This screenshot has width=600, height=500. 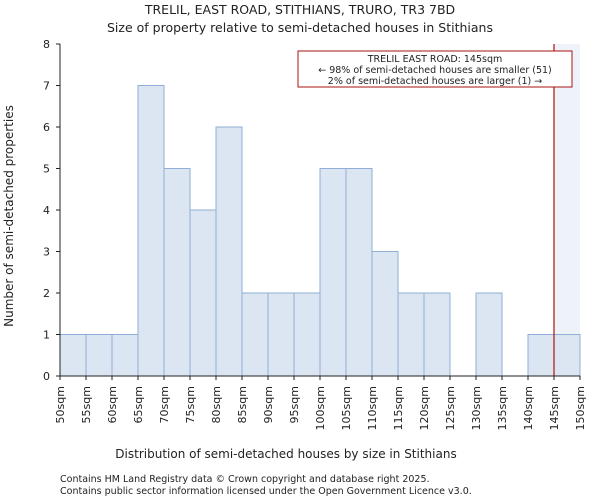 What do you see at coordinates (46, 210) in the screenshot?
I see `y-tick-label-4: 4` at bounding box center [46, 210].